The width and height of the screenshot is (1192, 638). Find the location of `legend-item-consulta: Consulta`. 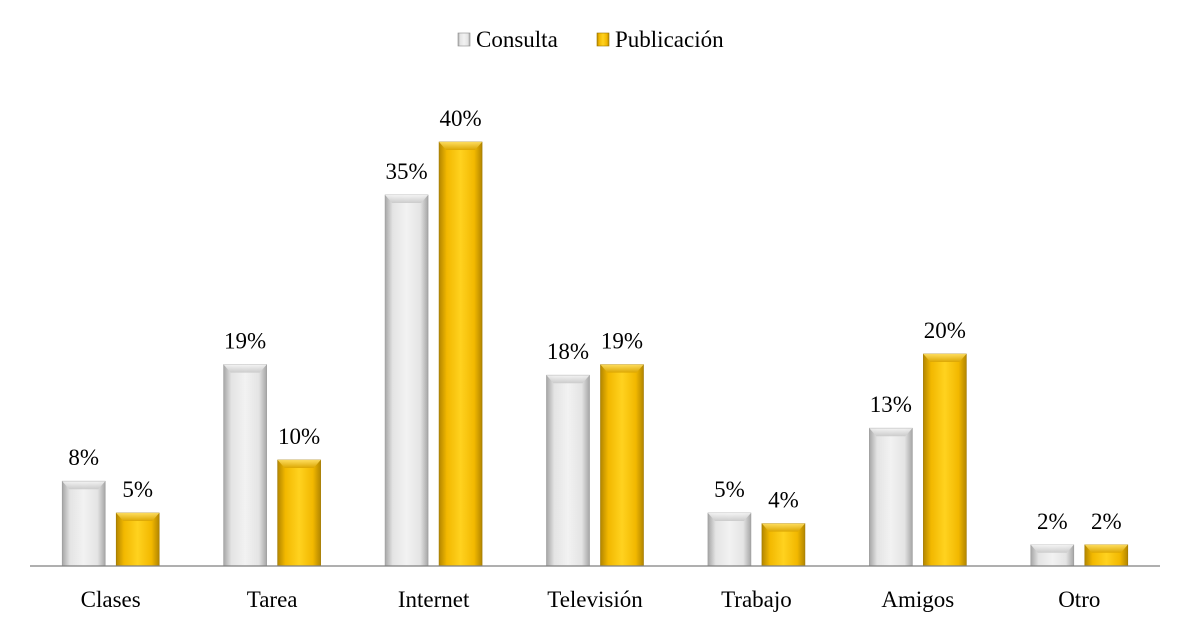

legend-item-consulta: Consulta is located at coordinates (507, 39).